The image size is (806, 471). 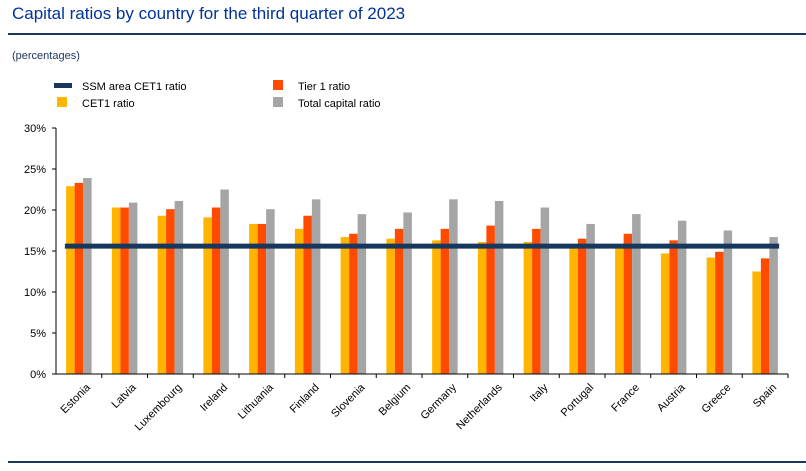 I want to click on y-tick-label: 0%, so click(x=38, y=375).